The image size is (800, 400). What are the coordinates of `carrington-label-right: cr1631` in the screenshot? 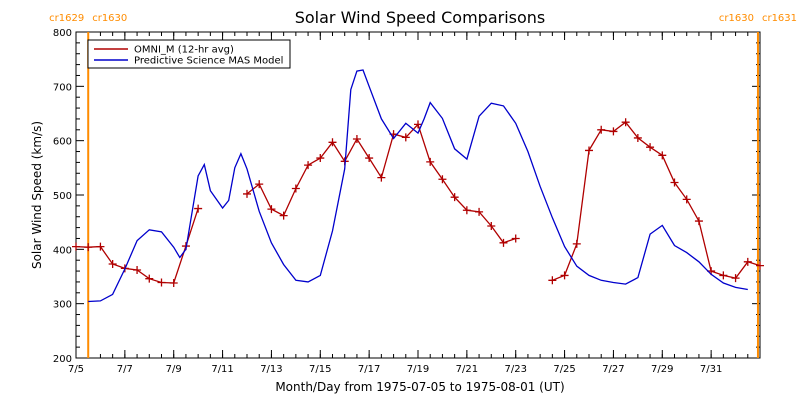 It's located at (779, 18).